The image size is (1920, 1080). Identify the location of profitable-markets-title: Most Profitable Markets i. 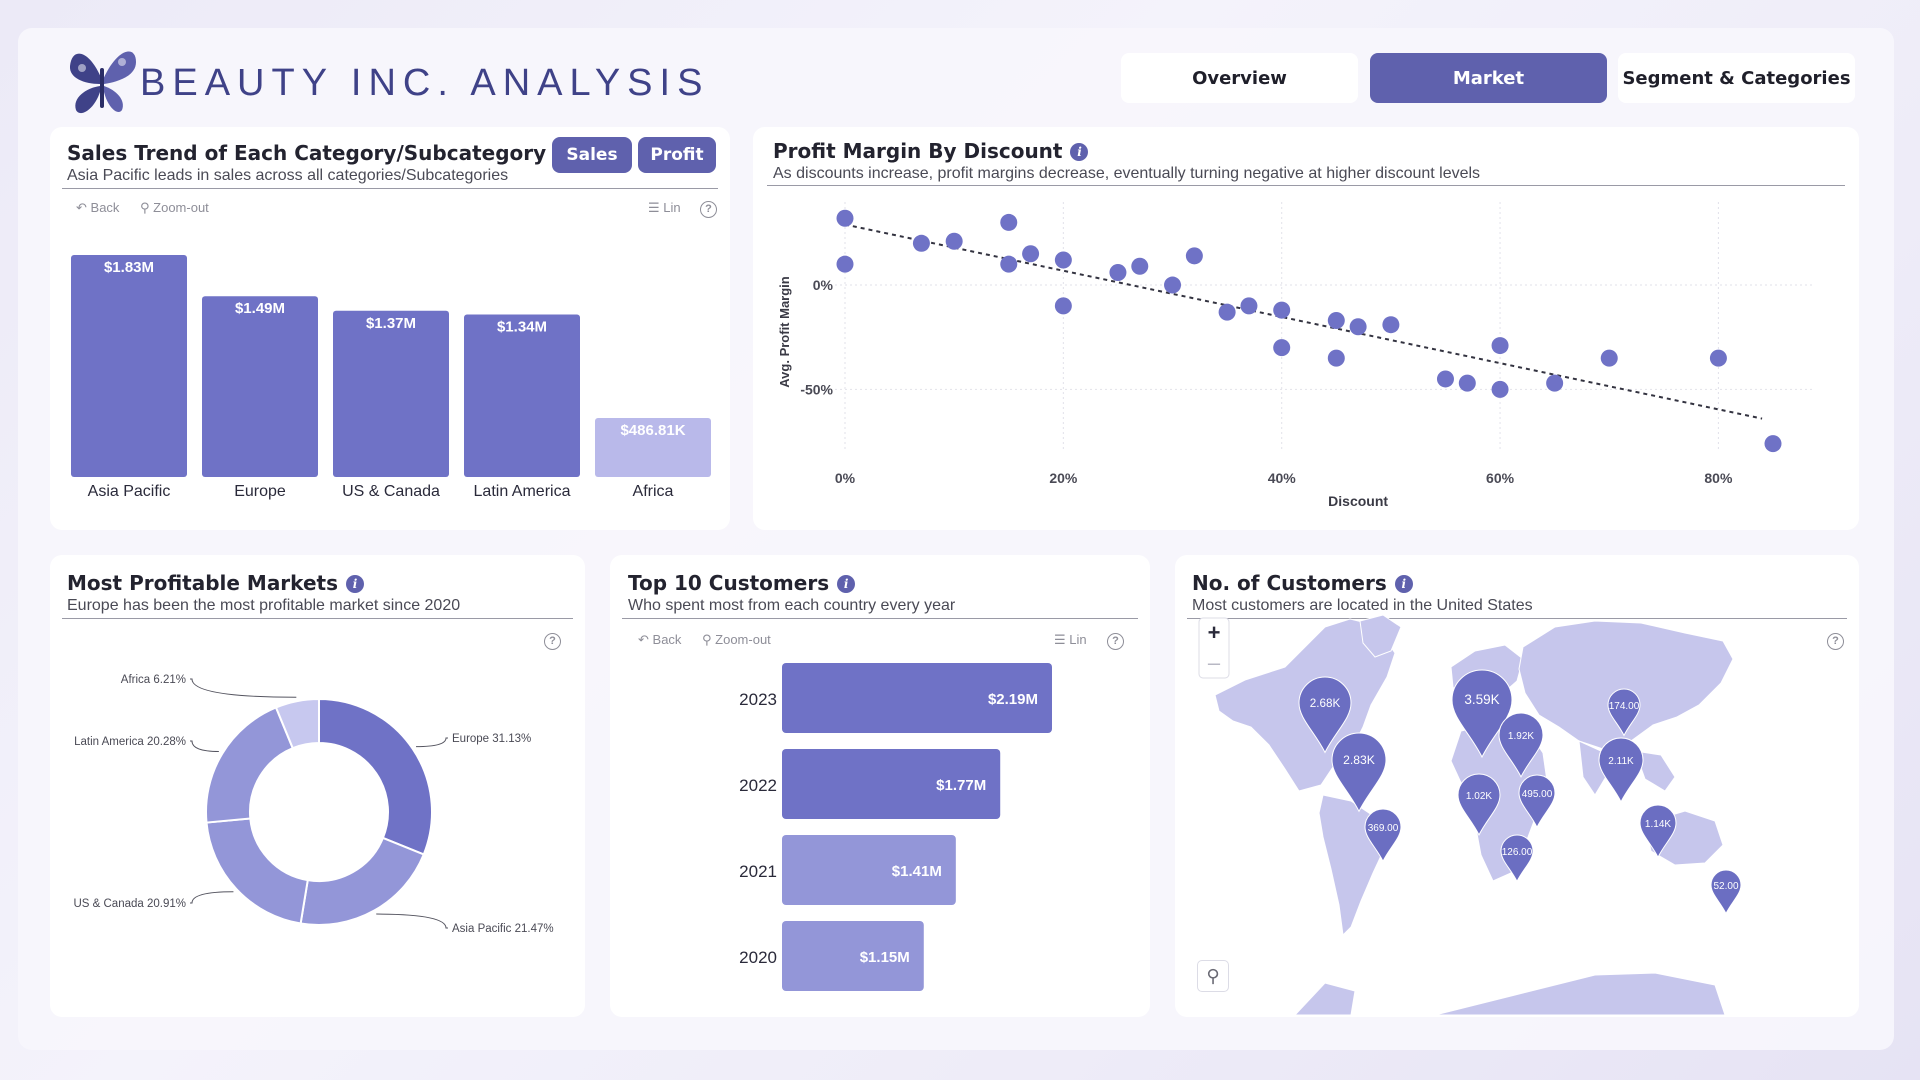
(215, 583).